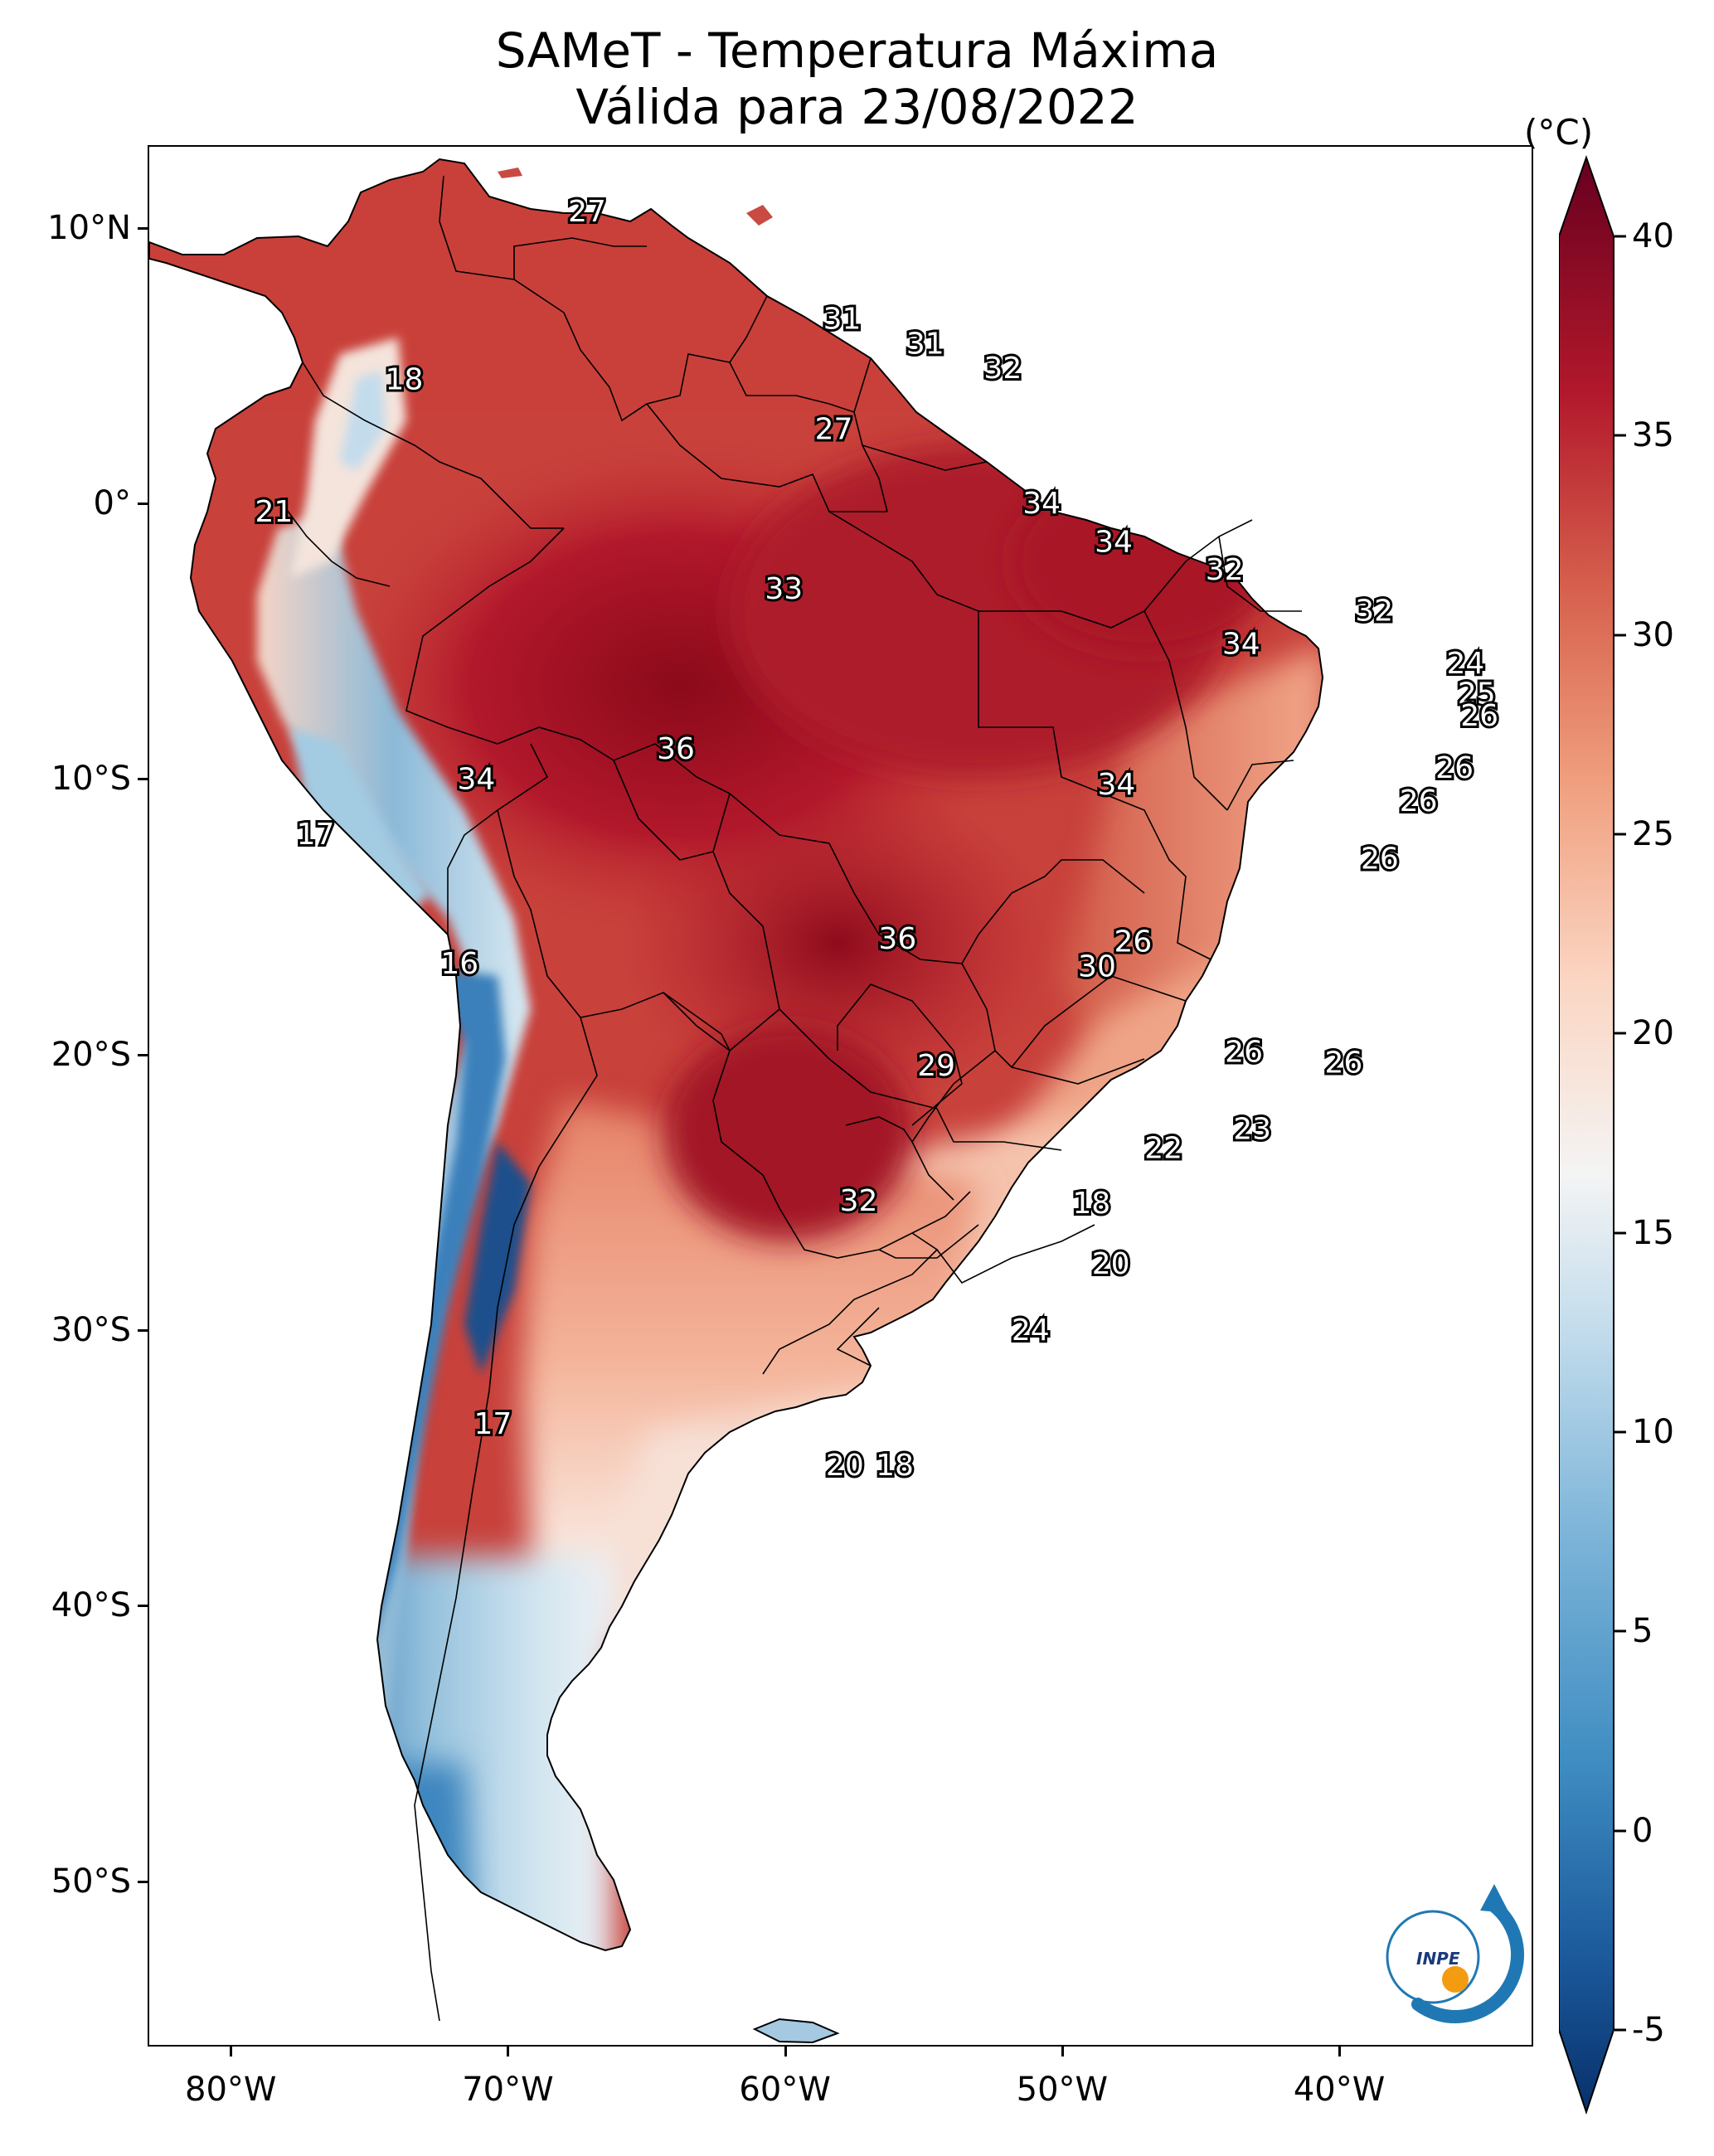  I want to click on map-title: SAMeT - Temperatura Máxima, so click(857, 50).